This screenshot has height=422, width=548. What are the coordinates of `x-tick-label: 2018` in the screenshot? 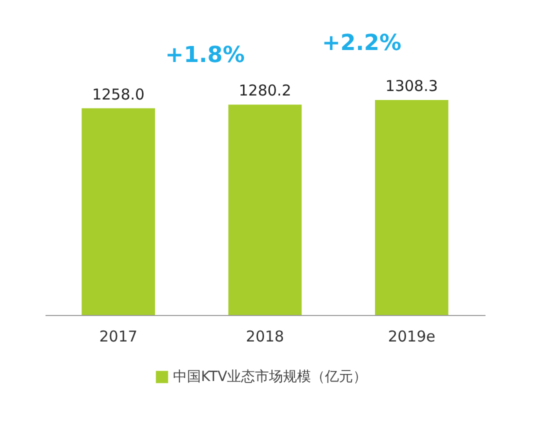 It's located at (265, 337).